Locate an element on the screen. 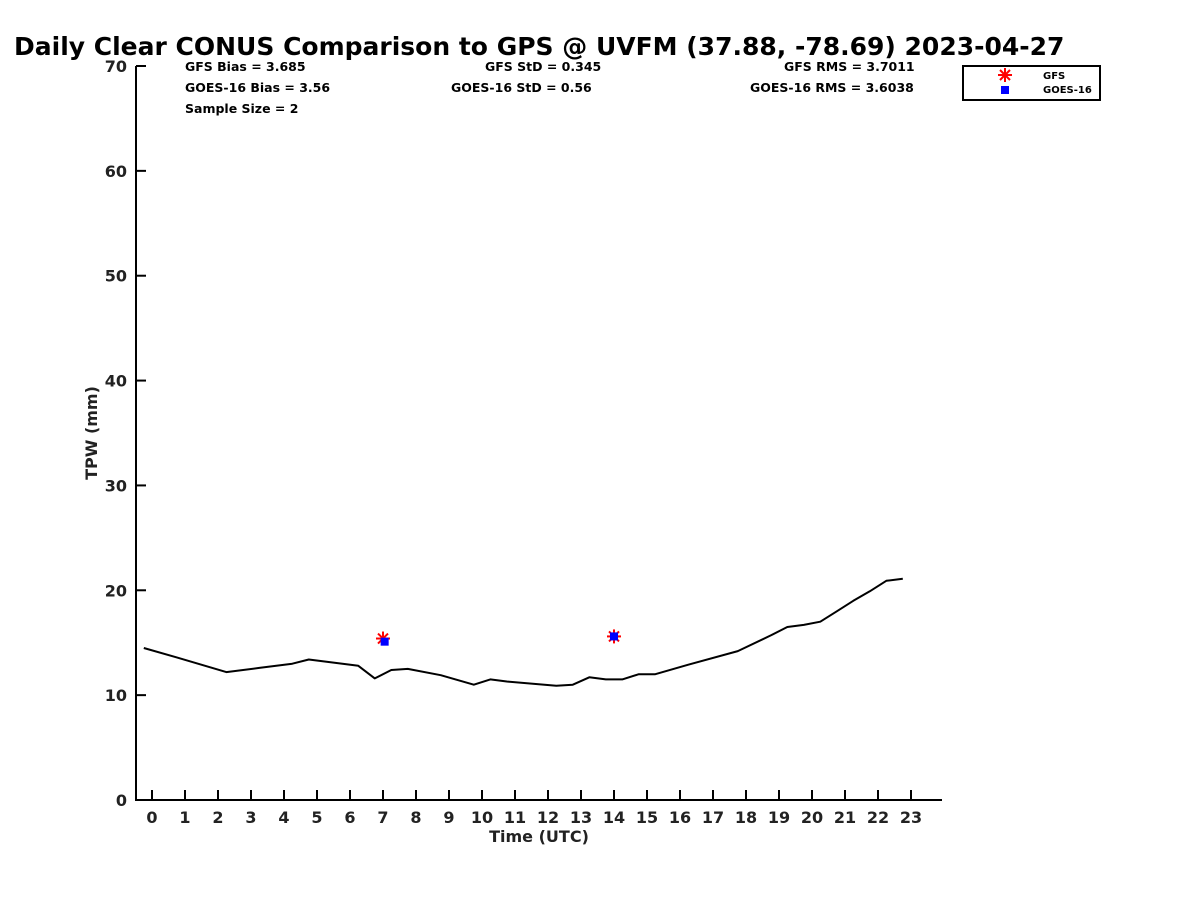  x-ticks: 0 1 2 3 4 5 6 7 8 9 10 11 12 13 14 15 16 17 18 19 20 21 22 23 is located at coordinates (534, 808).